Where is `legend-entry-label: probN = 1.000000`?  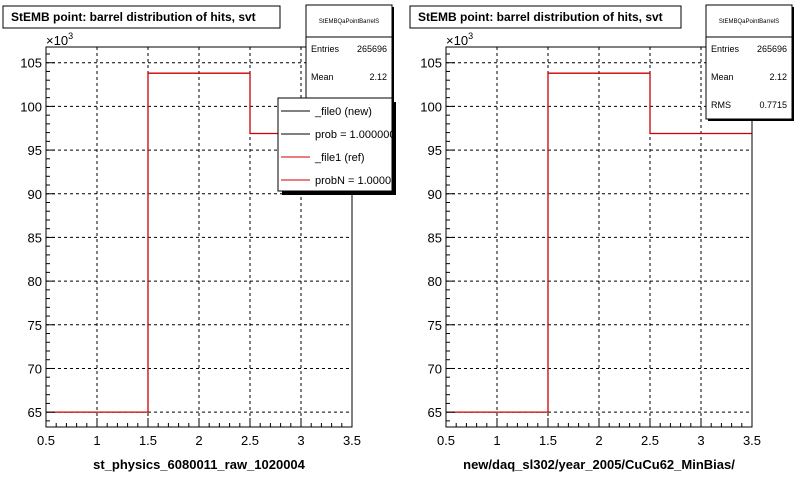
legend-entry-label: probN = 1.000000 is located at coordinates (359, 181).